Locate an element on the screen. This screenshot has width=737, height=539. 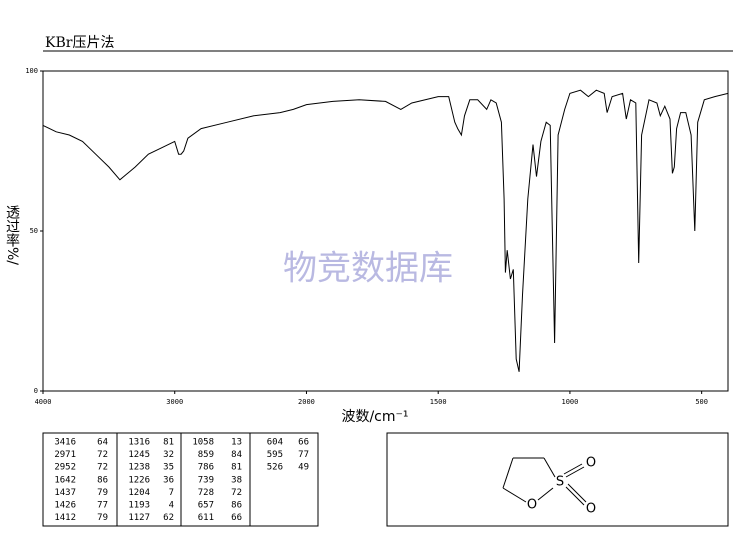
structure-bonds is located at coordinates (544, 481).